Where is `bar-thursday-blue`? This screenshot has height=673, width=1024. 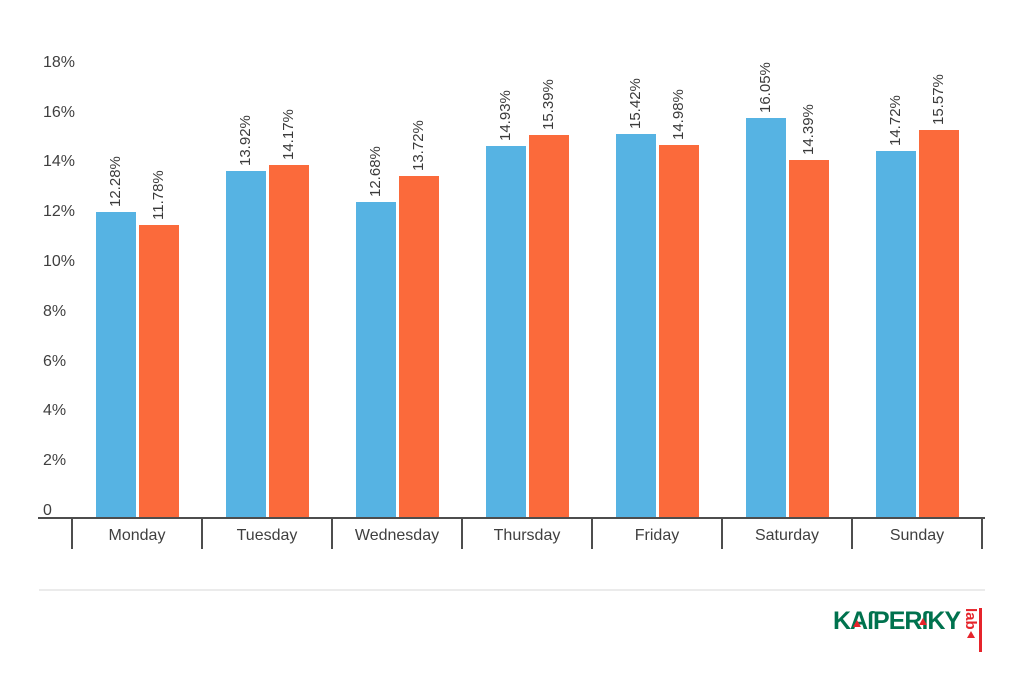
bar-thursday-blue is located at coordinates (506, 332).